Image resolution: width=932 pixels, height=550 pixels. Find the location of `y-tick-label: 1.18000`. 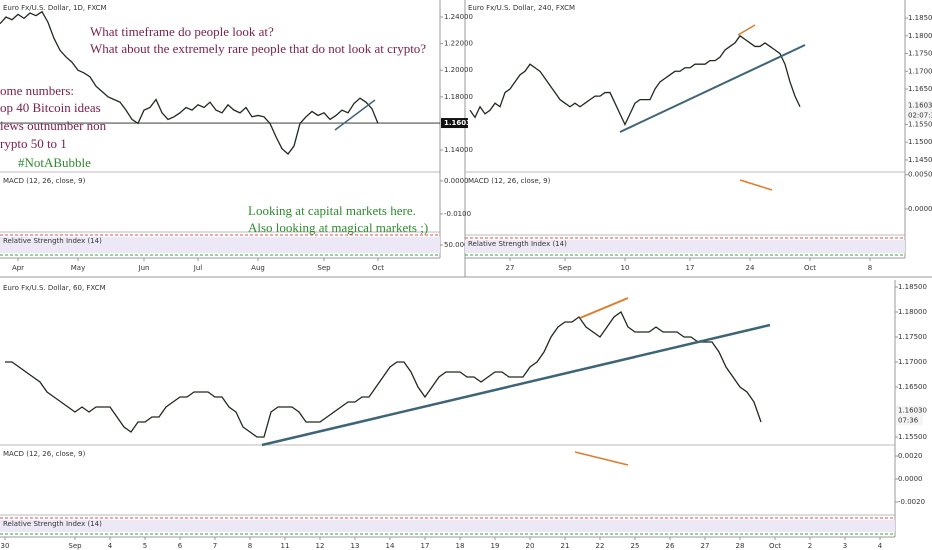

y-tick-label: 1.18000 is located at coordinates (458, 97).